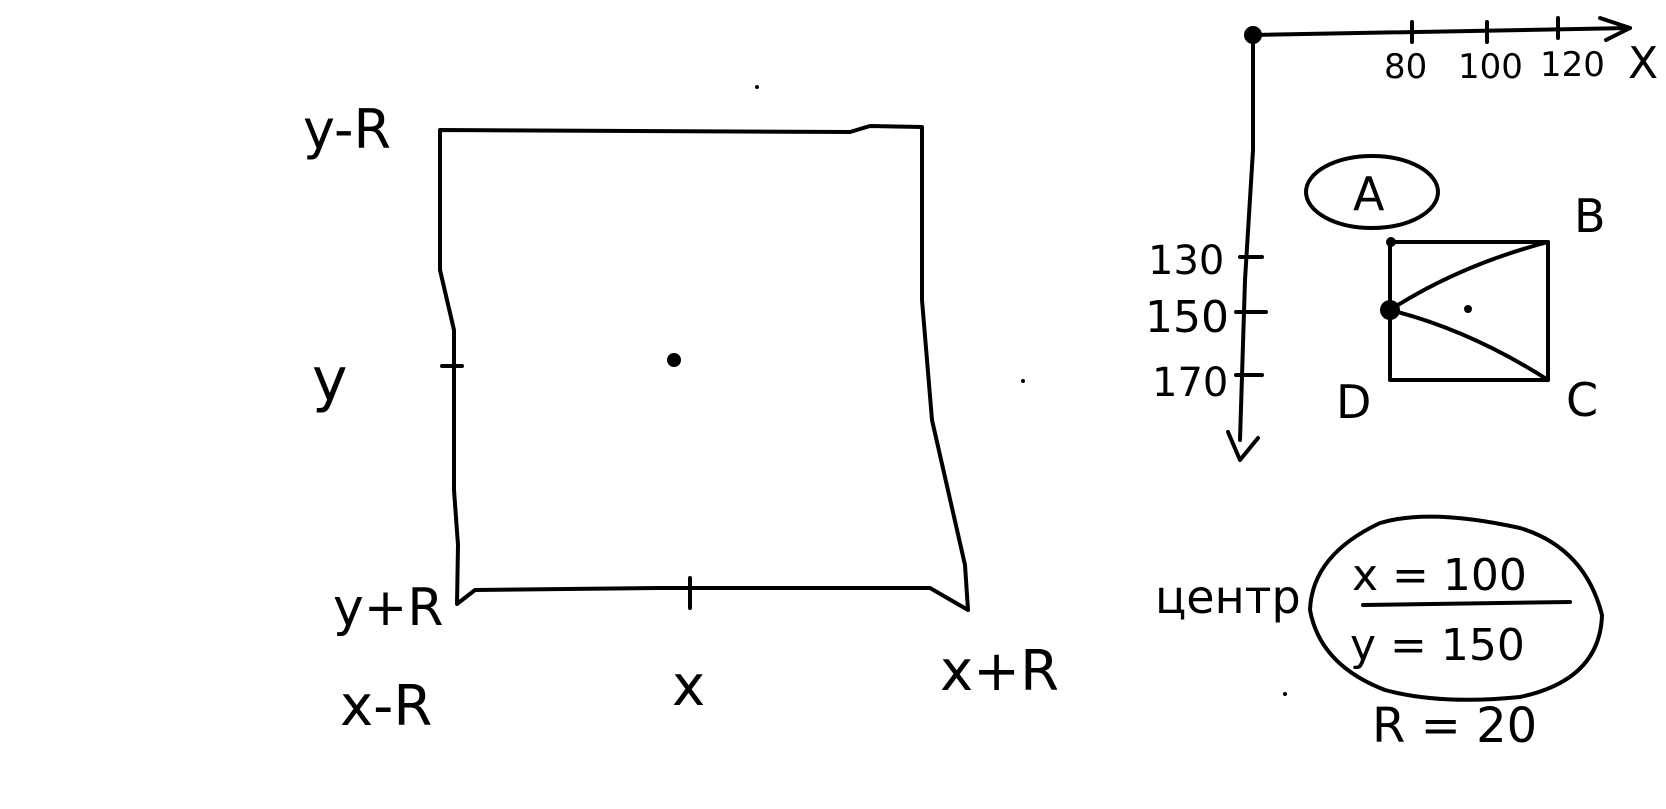 Image resolution: width=1666 pixels, height=809 pixels. I want to click on point-a-label: A, so click(1369, 194).